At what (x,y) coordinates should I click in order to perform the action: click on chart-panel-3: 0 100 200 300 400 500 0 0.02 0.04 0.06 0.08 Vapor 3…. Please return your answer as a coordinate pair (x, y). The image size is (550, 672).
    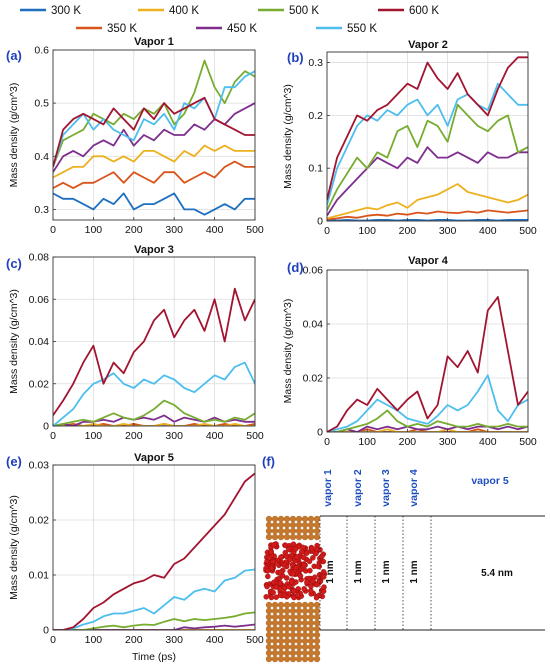
    Looking at the image, I should click on (135, 343).